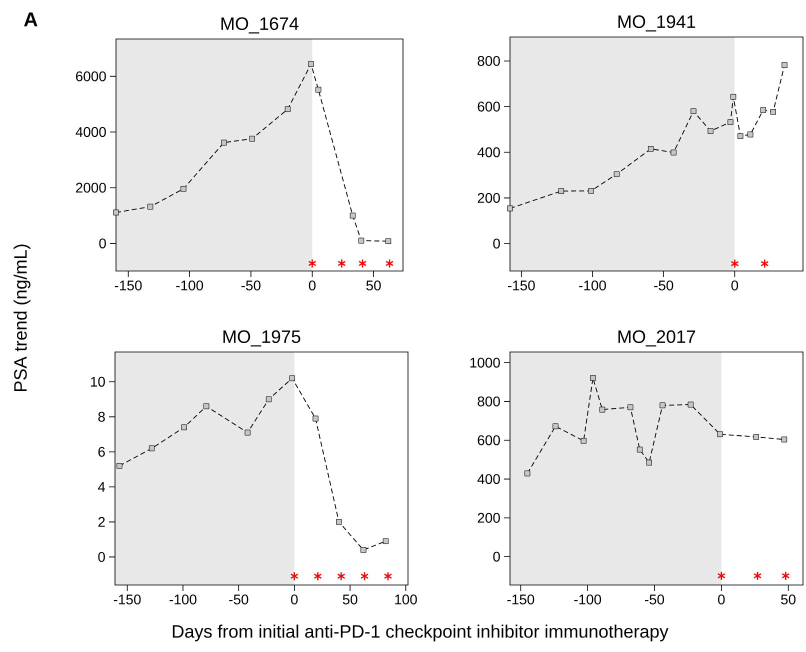 The image size is (806, 652). What do you see at coordinates (91, 76) in the screenshot?
I see `y-tick-label: 6000` at bounding box center [91, 76].